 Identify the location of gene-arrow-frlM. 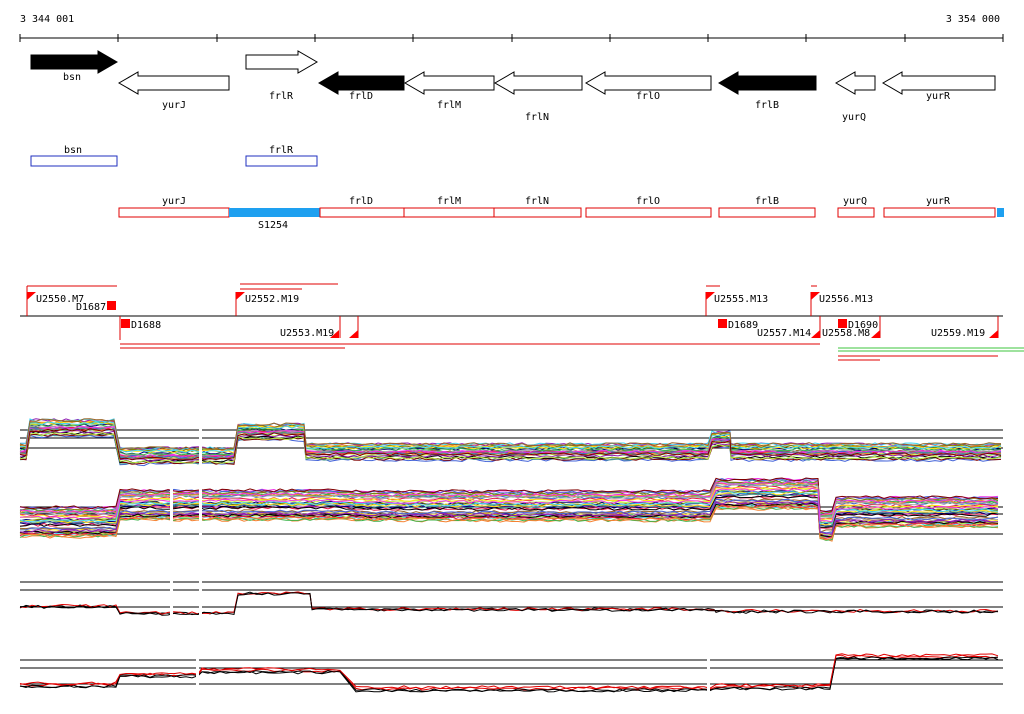
(449, 83).